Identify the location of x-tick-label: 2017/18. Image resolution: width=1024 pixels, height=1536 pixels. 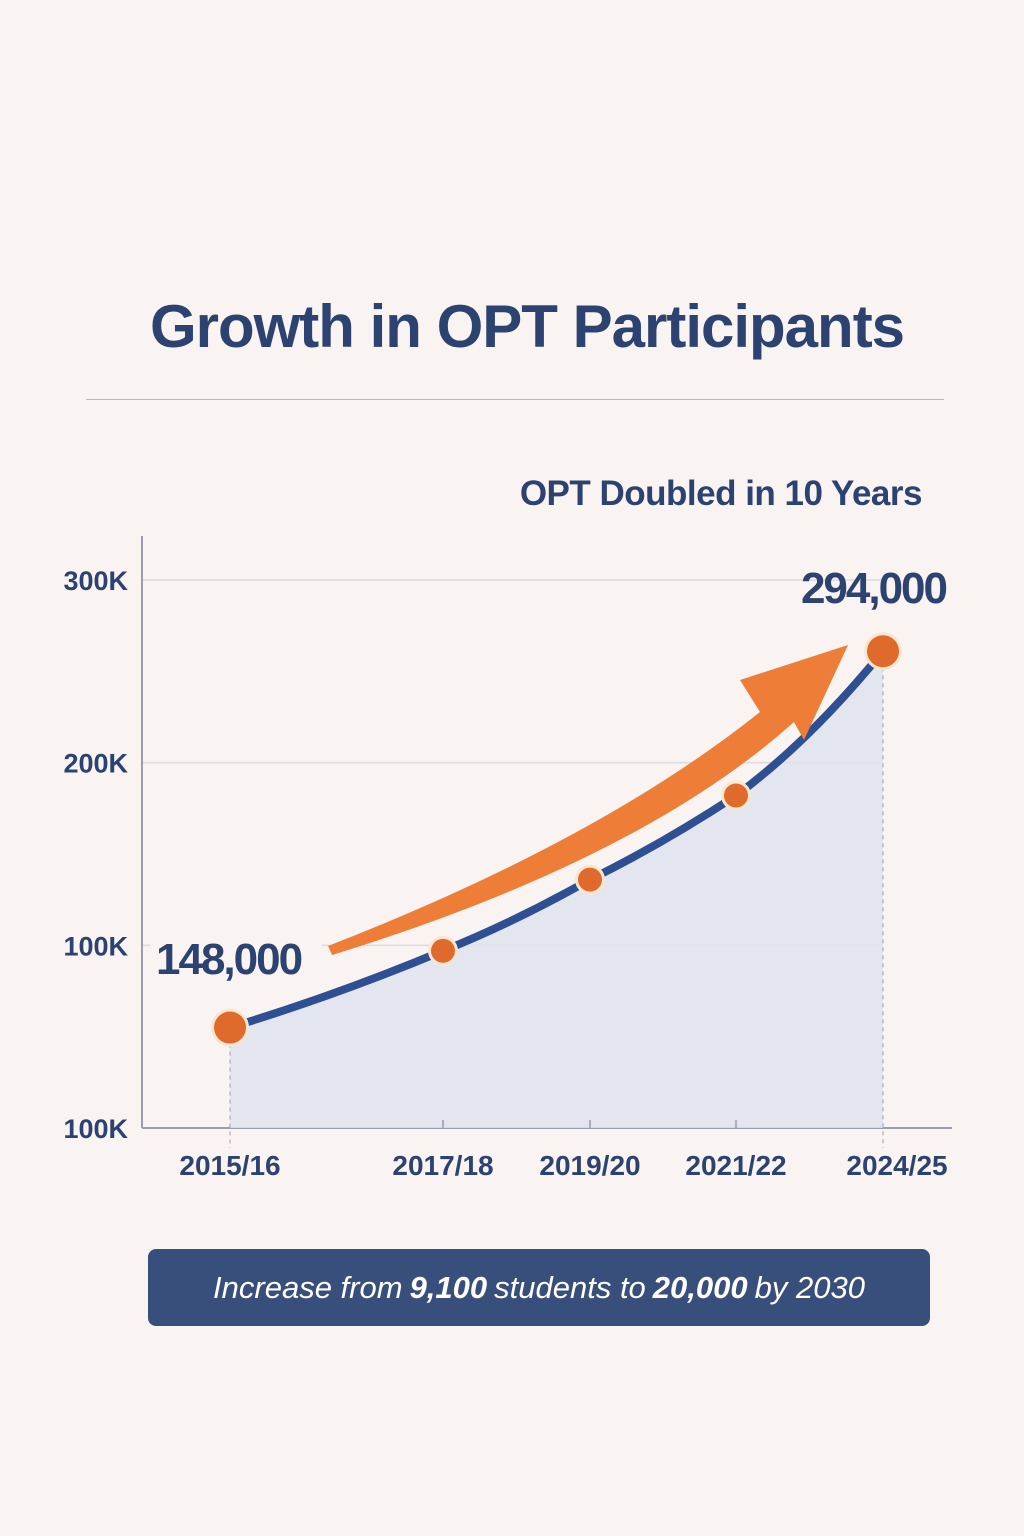
(442, 1165).